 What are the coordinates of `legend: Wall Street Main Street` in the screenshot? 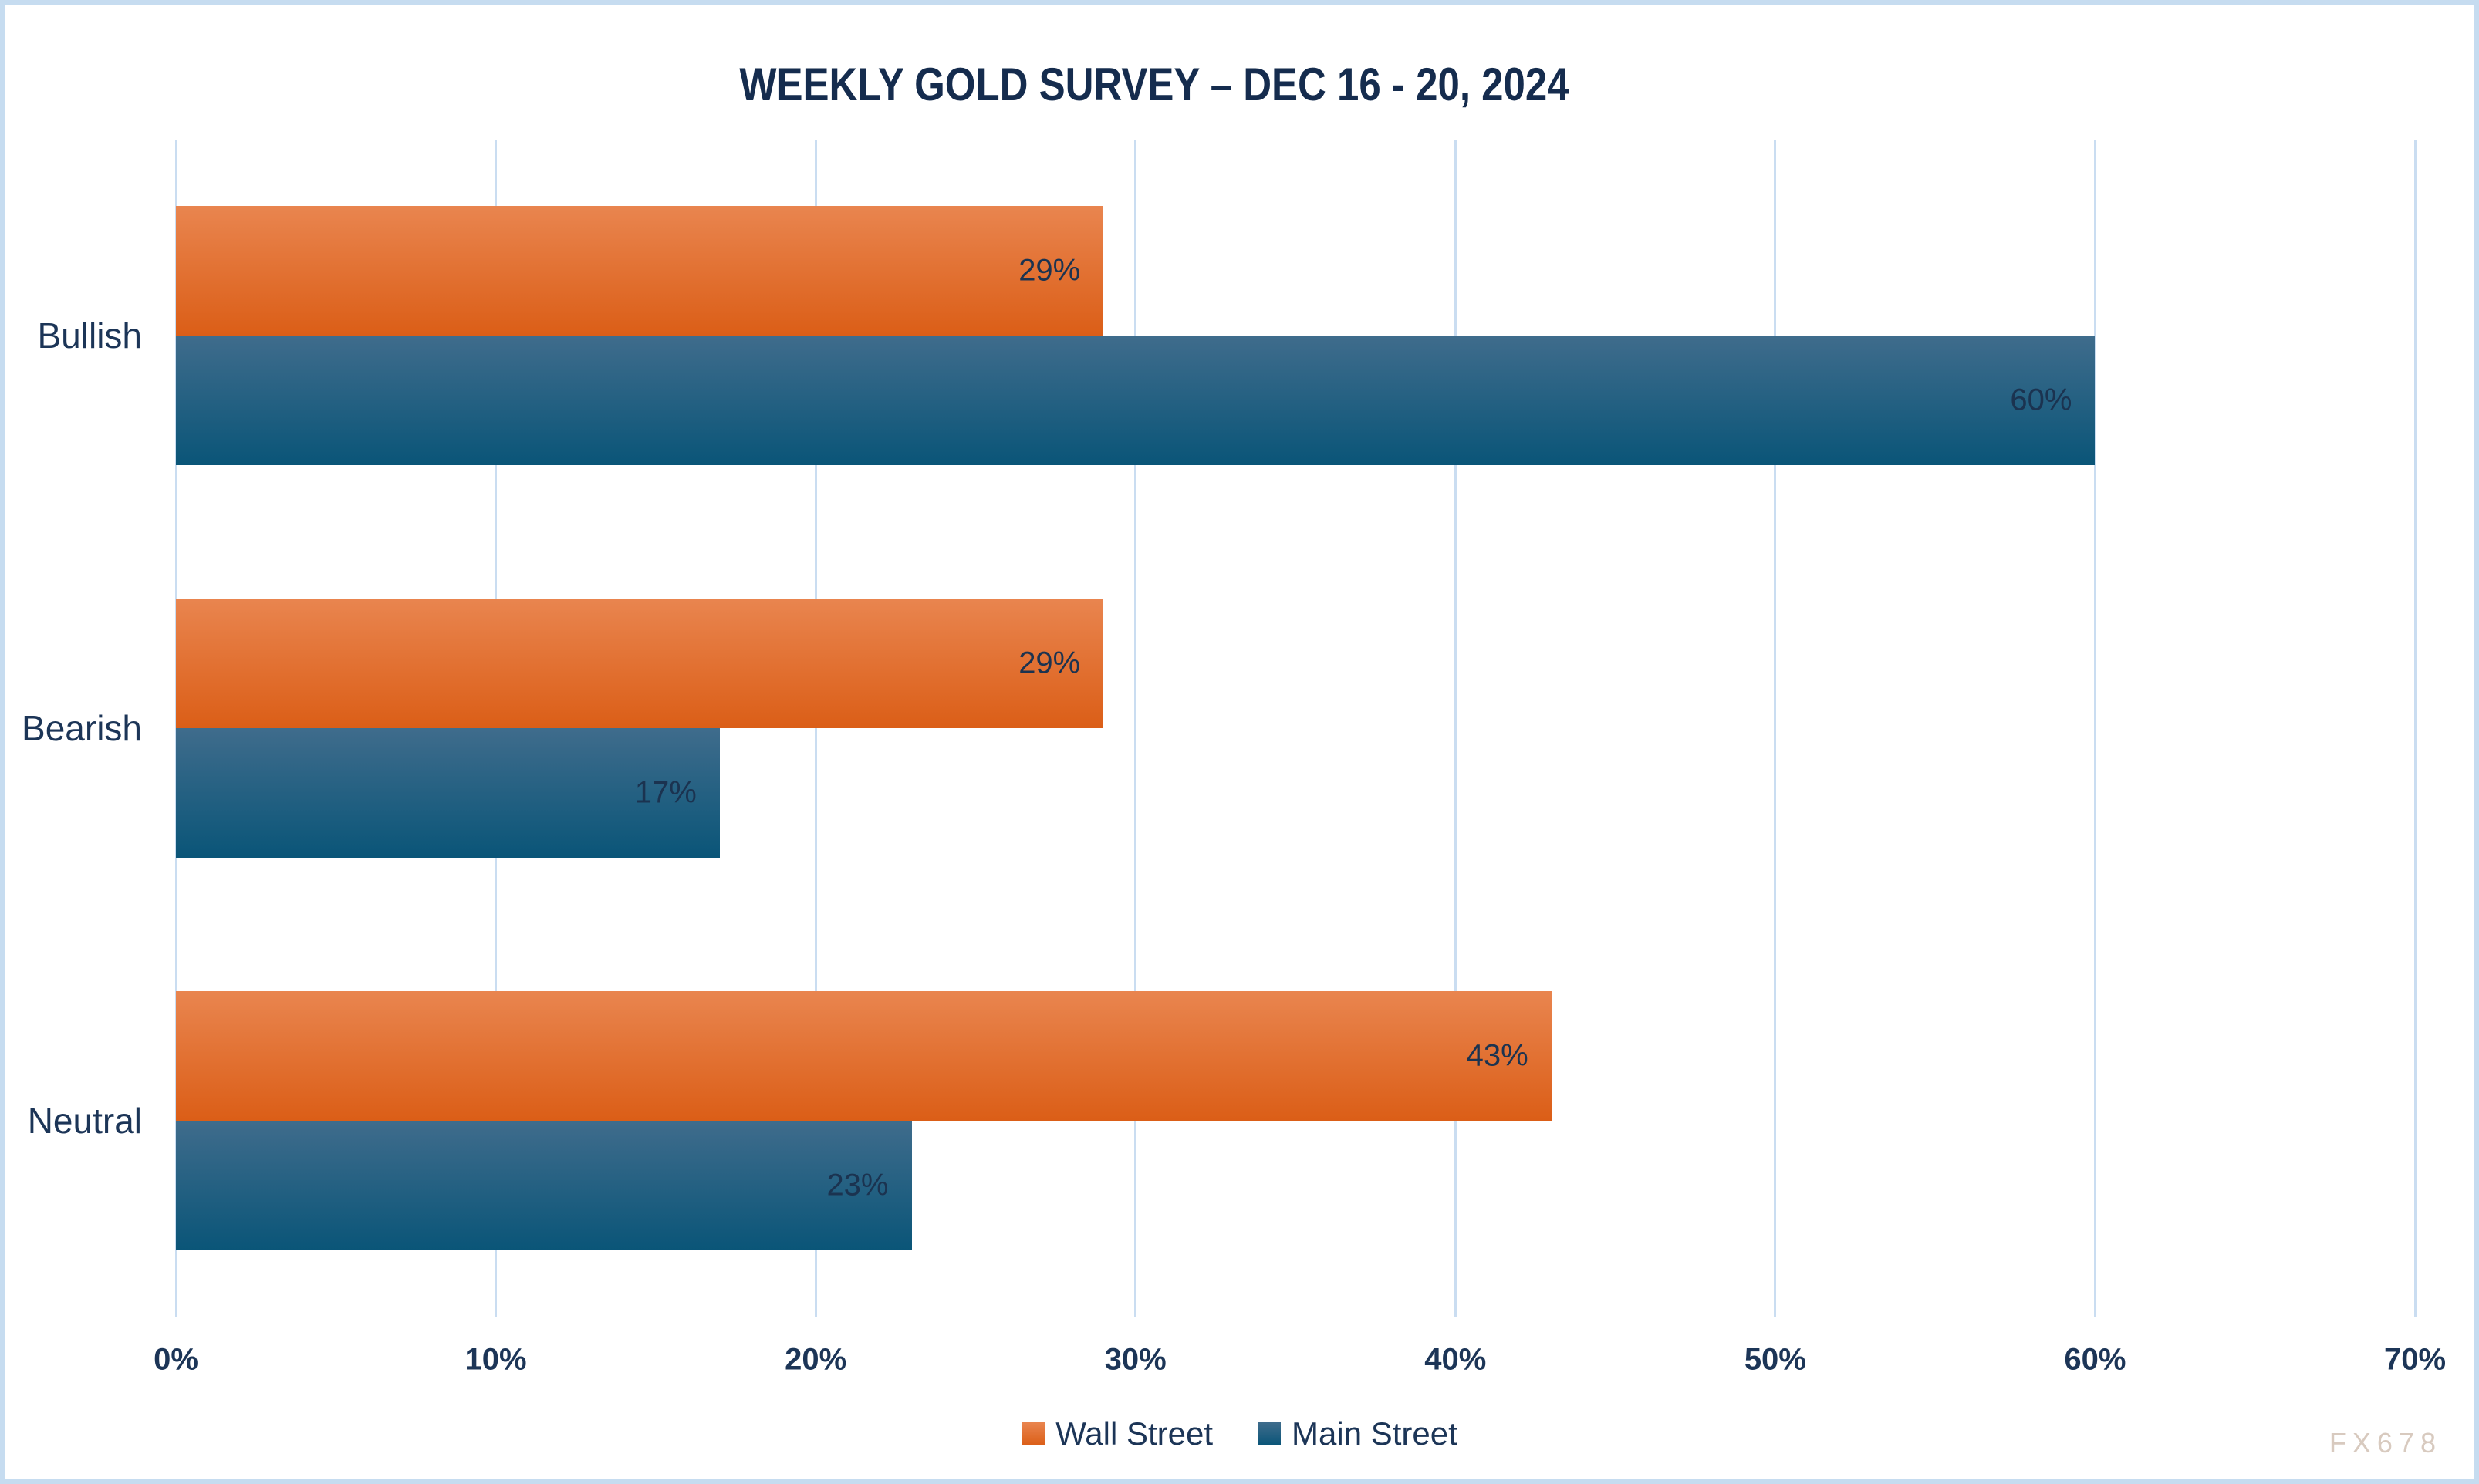 It's located at (1239, 1434).